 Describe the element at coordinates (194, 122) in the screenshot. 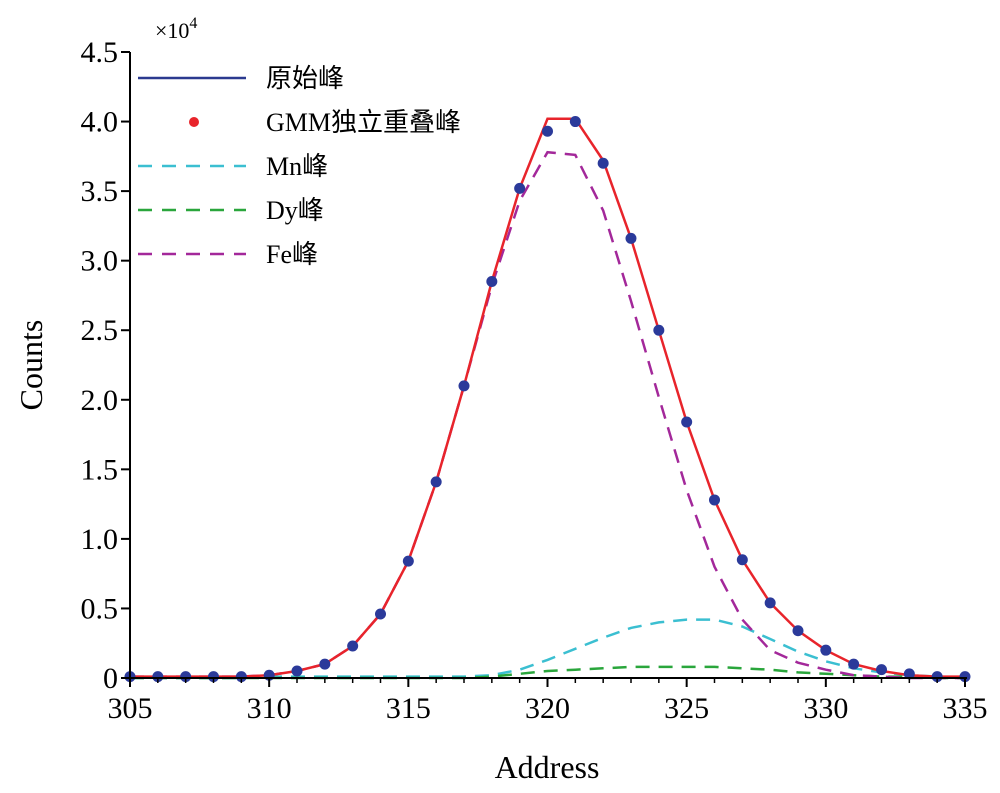

I see `legend-swatch` at that location.